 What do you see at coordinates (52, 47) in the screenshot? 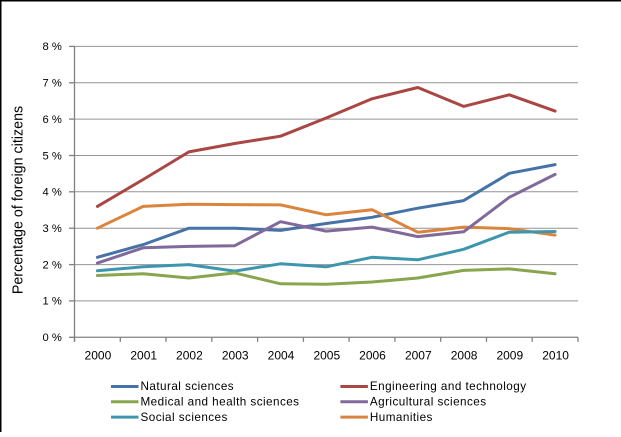
I see `svg-text: 8 %` at bounding box center [52, 47].